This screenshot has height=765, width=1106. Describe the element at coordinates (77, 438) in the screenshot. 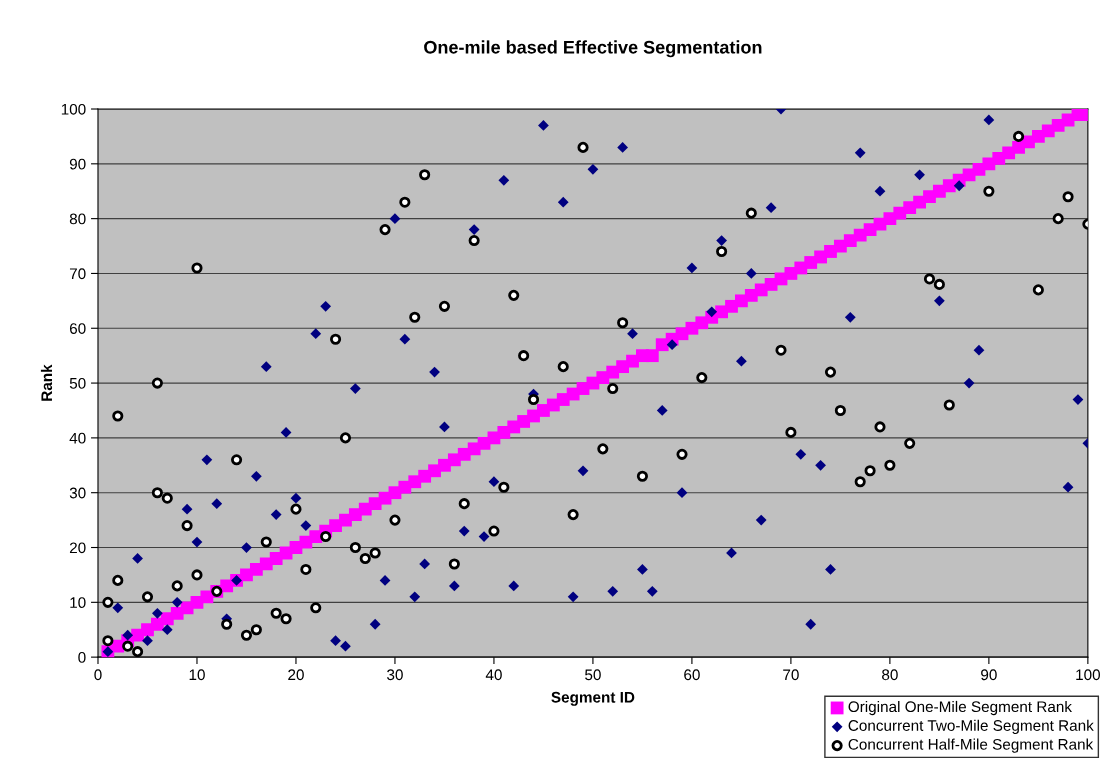

I see `y-tick-label: 40` at that location.